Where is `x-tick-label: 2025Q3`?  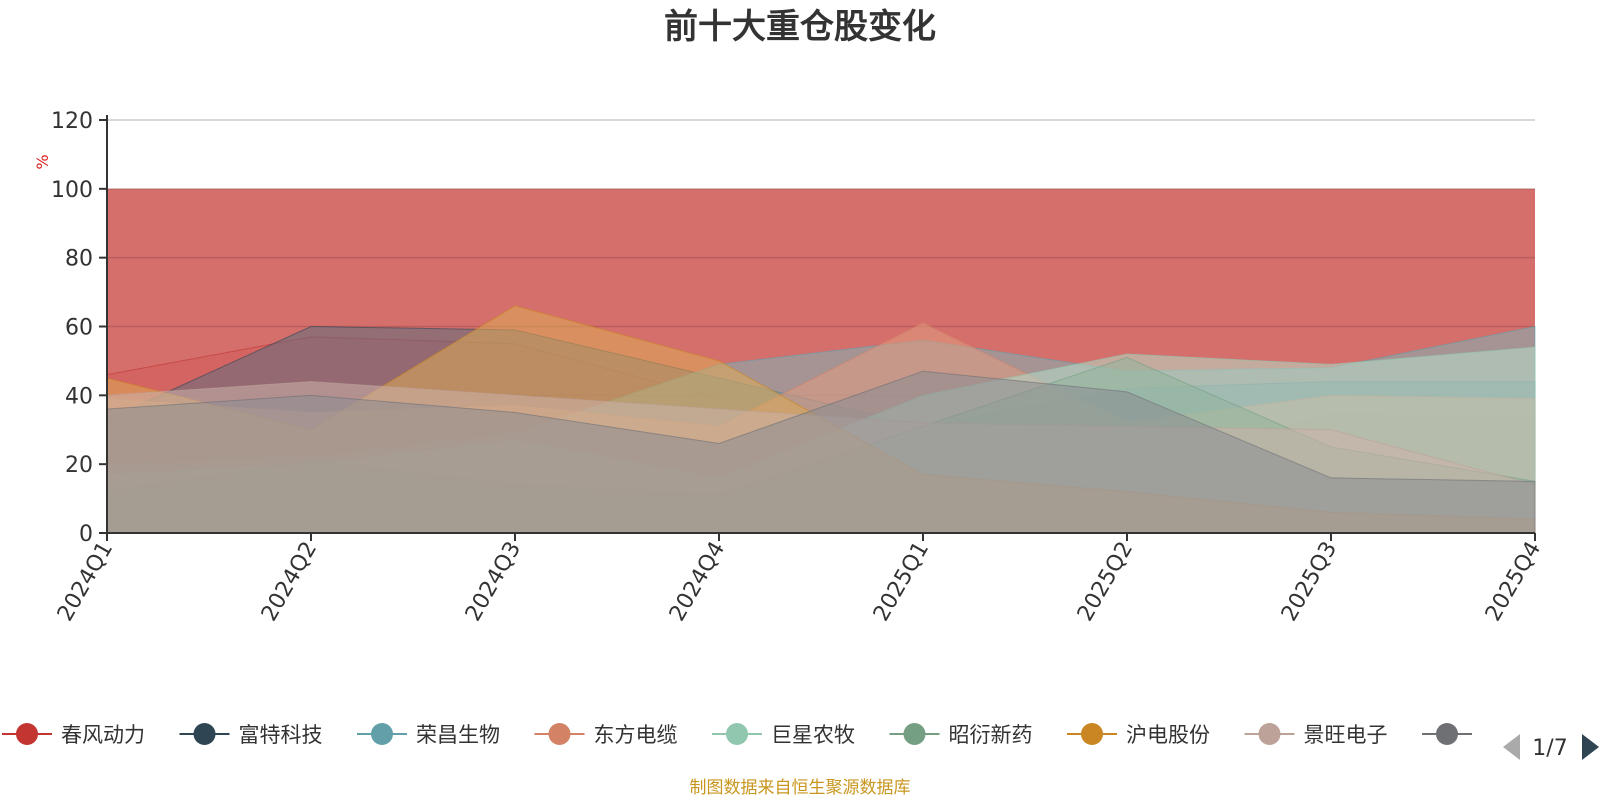 x-tick-label: 2025Q3 is located at coordinates (1309, 582).